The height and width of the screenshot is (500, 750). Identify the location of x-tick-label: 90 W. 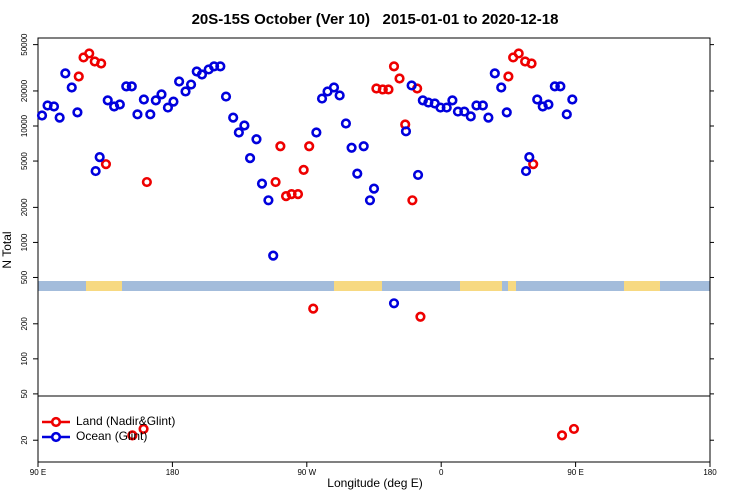
(306, 472).